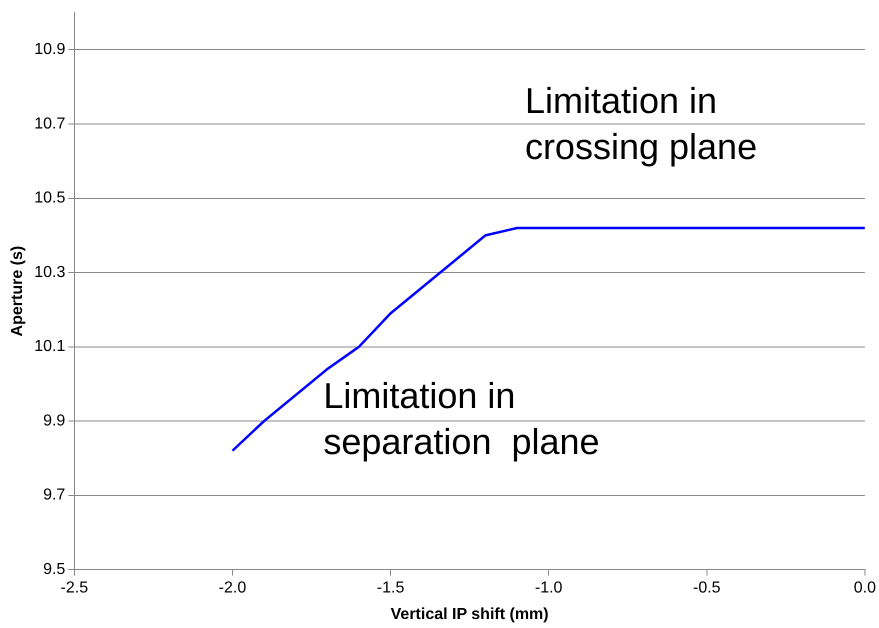  I want to click on y-tick-label: 10.5, so click(50, 198).